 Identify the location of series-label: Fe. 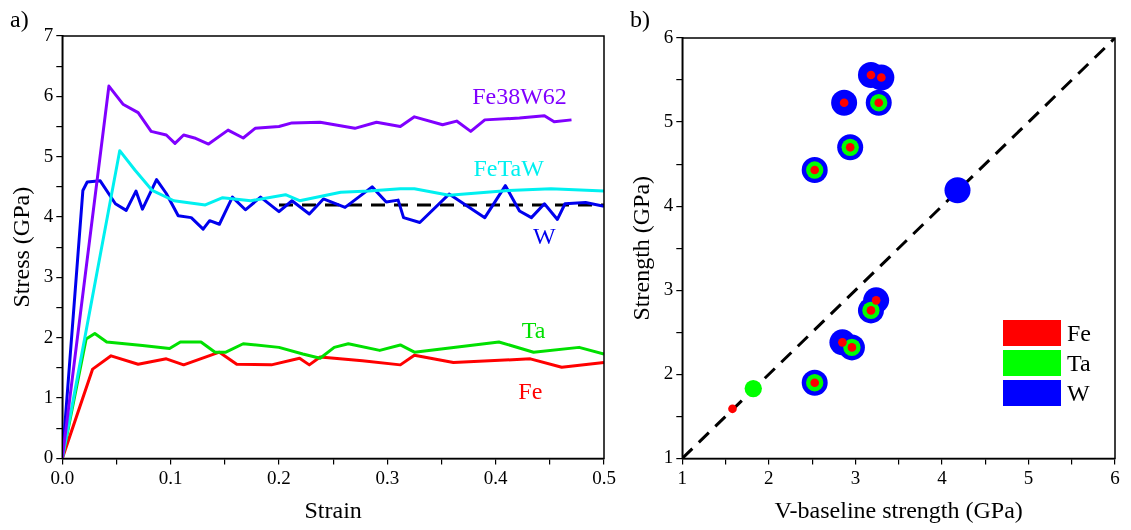
(530, 390).